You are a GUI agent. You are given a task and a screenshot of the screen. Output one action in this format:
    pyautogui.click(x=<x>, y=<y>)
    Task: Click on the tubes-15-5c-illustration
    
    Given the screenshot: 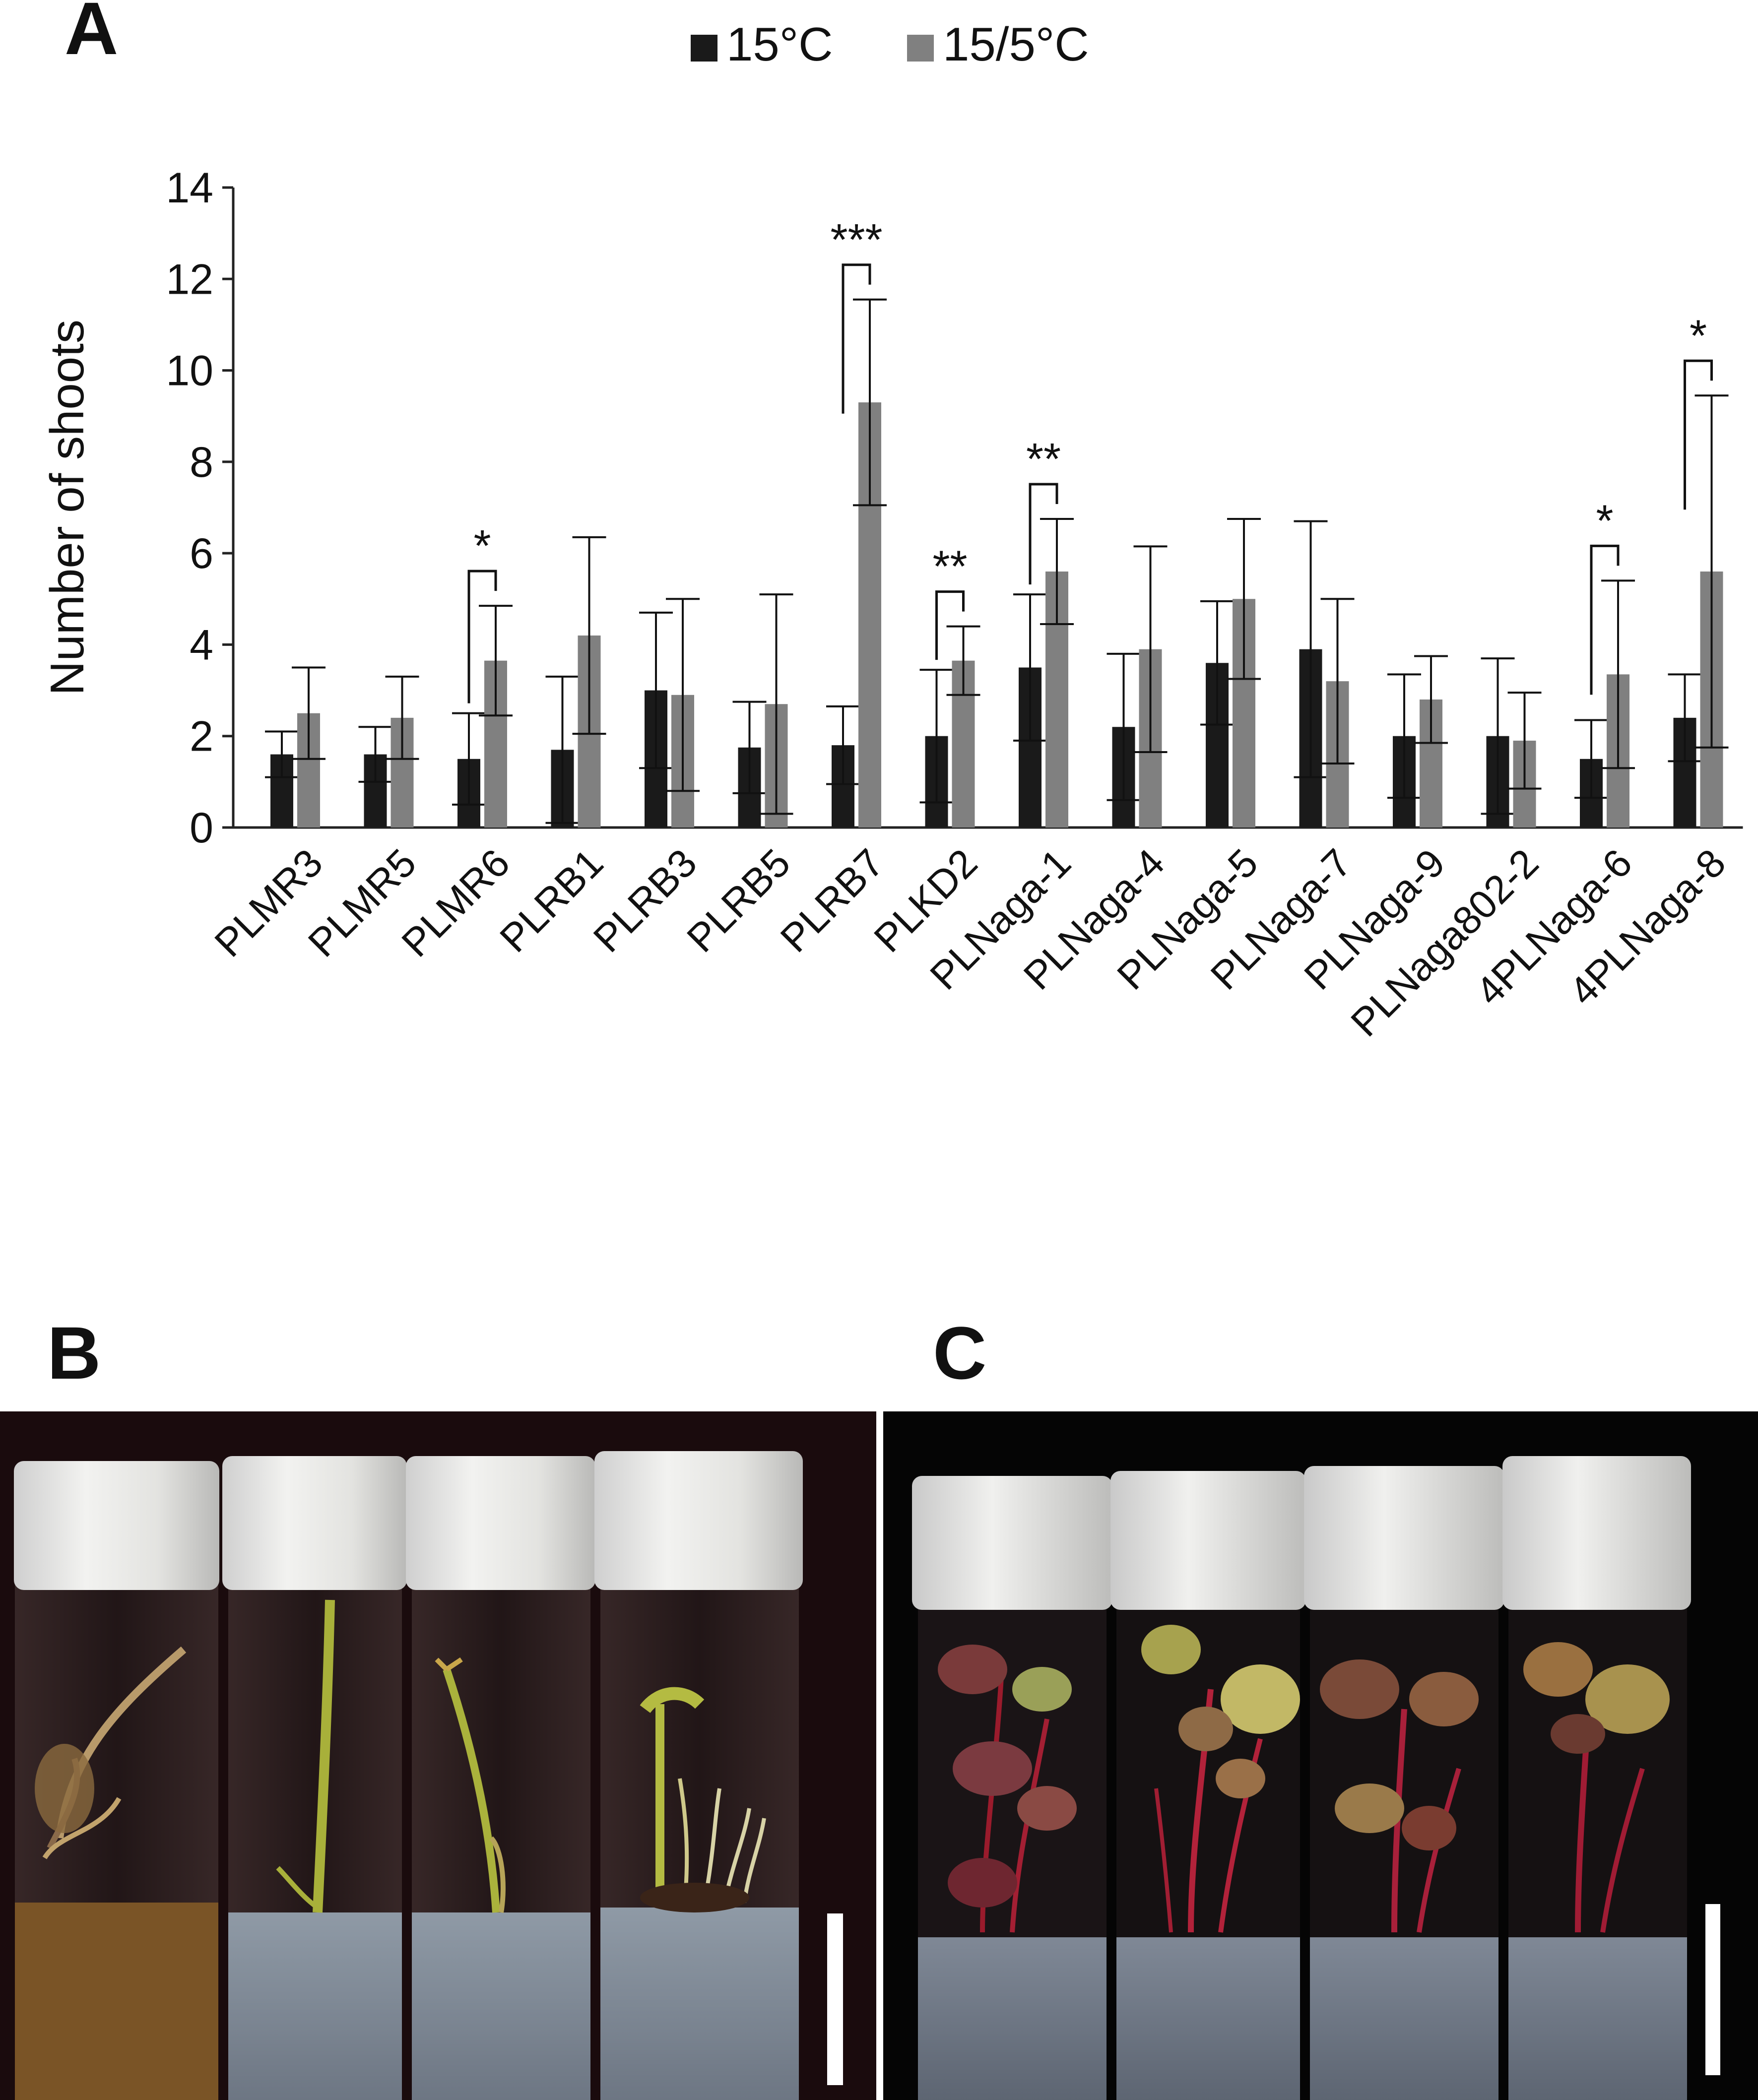 What is the action you would take?
    pyautogui.click(x=1301, y=1778)
    